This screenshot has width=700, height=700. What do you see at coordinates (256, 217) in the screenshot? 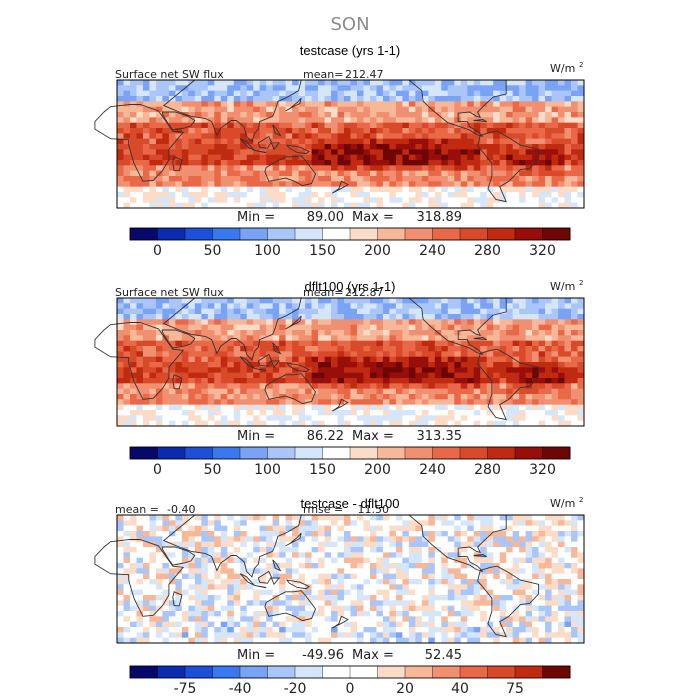
I see `min-label: Min =` at bounding box center [256, 217].